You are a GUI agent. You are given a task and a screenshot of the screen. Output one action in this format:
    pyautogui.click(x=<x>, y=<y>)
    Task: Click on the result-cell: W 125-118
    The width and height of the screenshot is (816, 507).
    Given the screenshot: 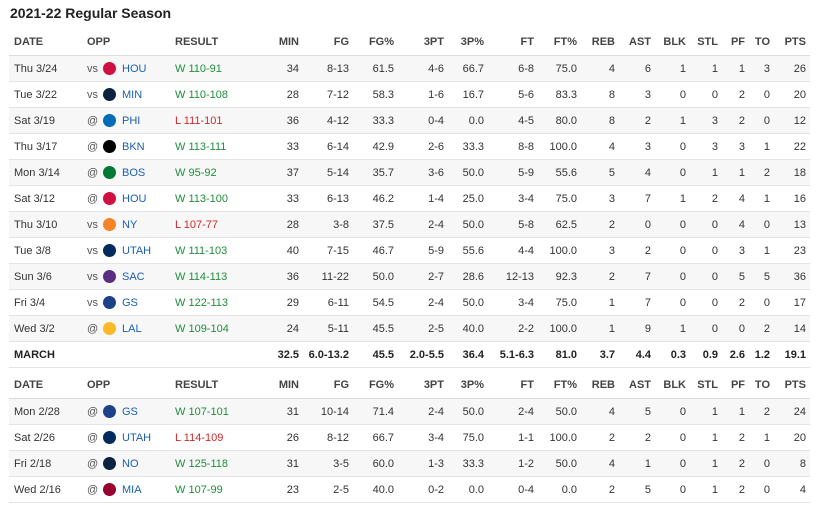 What is the action you would take?
    pyautogui.click(x=215, y=464)
    